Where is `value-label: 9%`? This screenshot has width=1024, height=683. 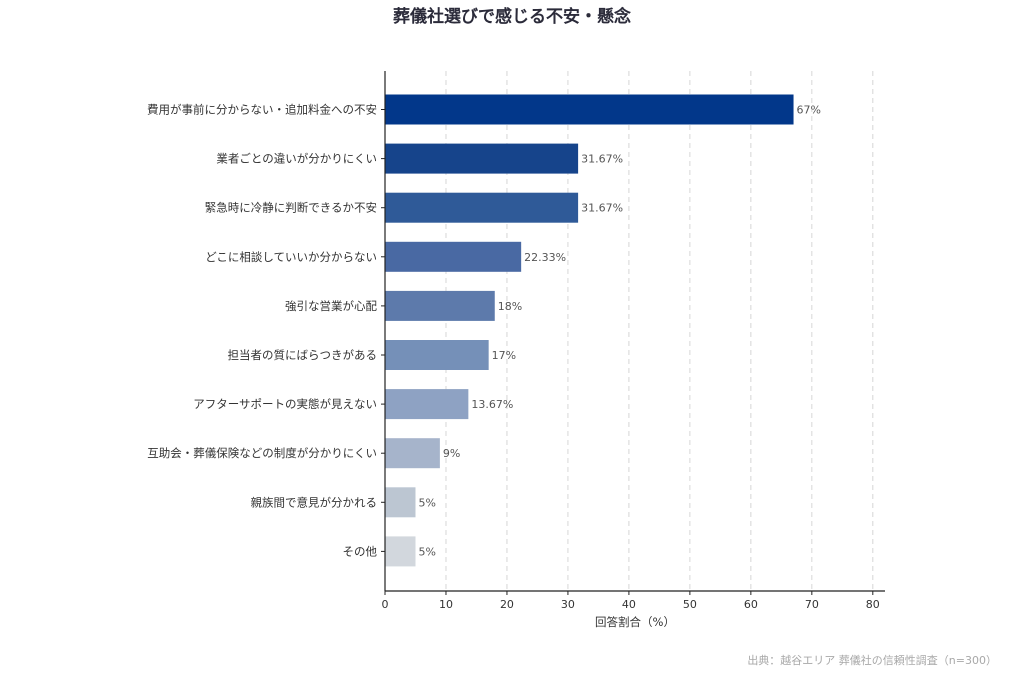
value-label: 9% is located at coordinates (451, 453).